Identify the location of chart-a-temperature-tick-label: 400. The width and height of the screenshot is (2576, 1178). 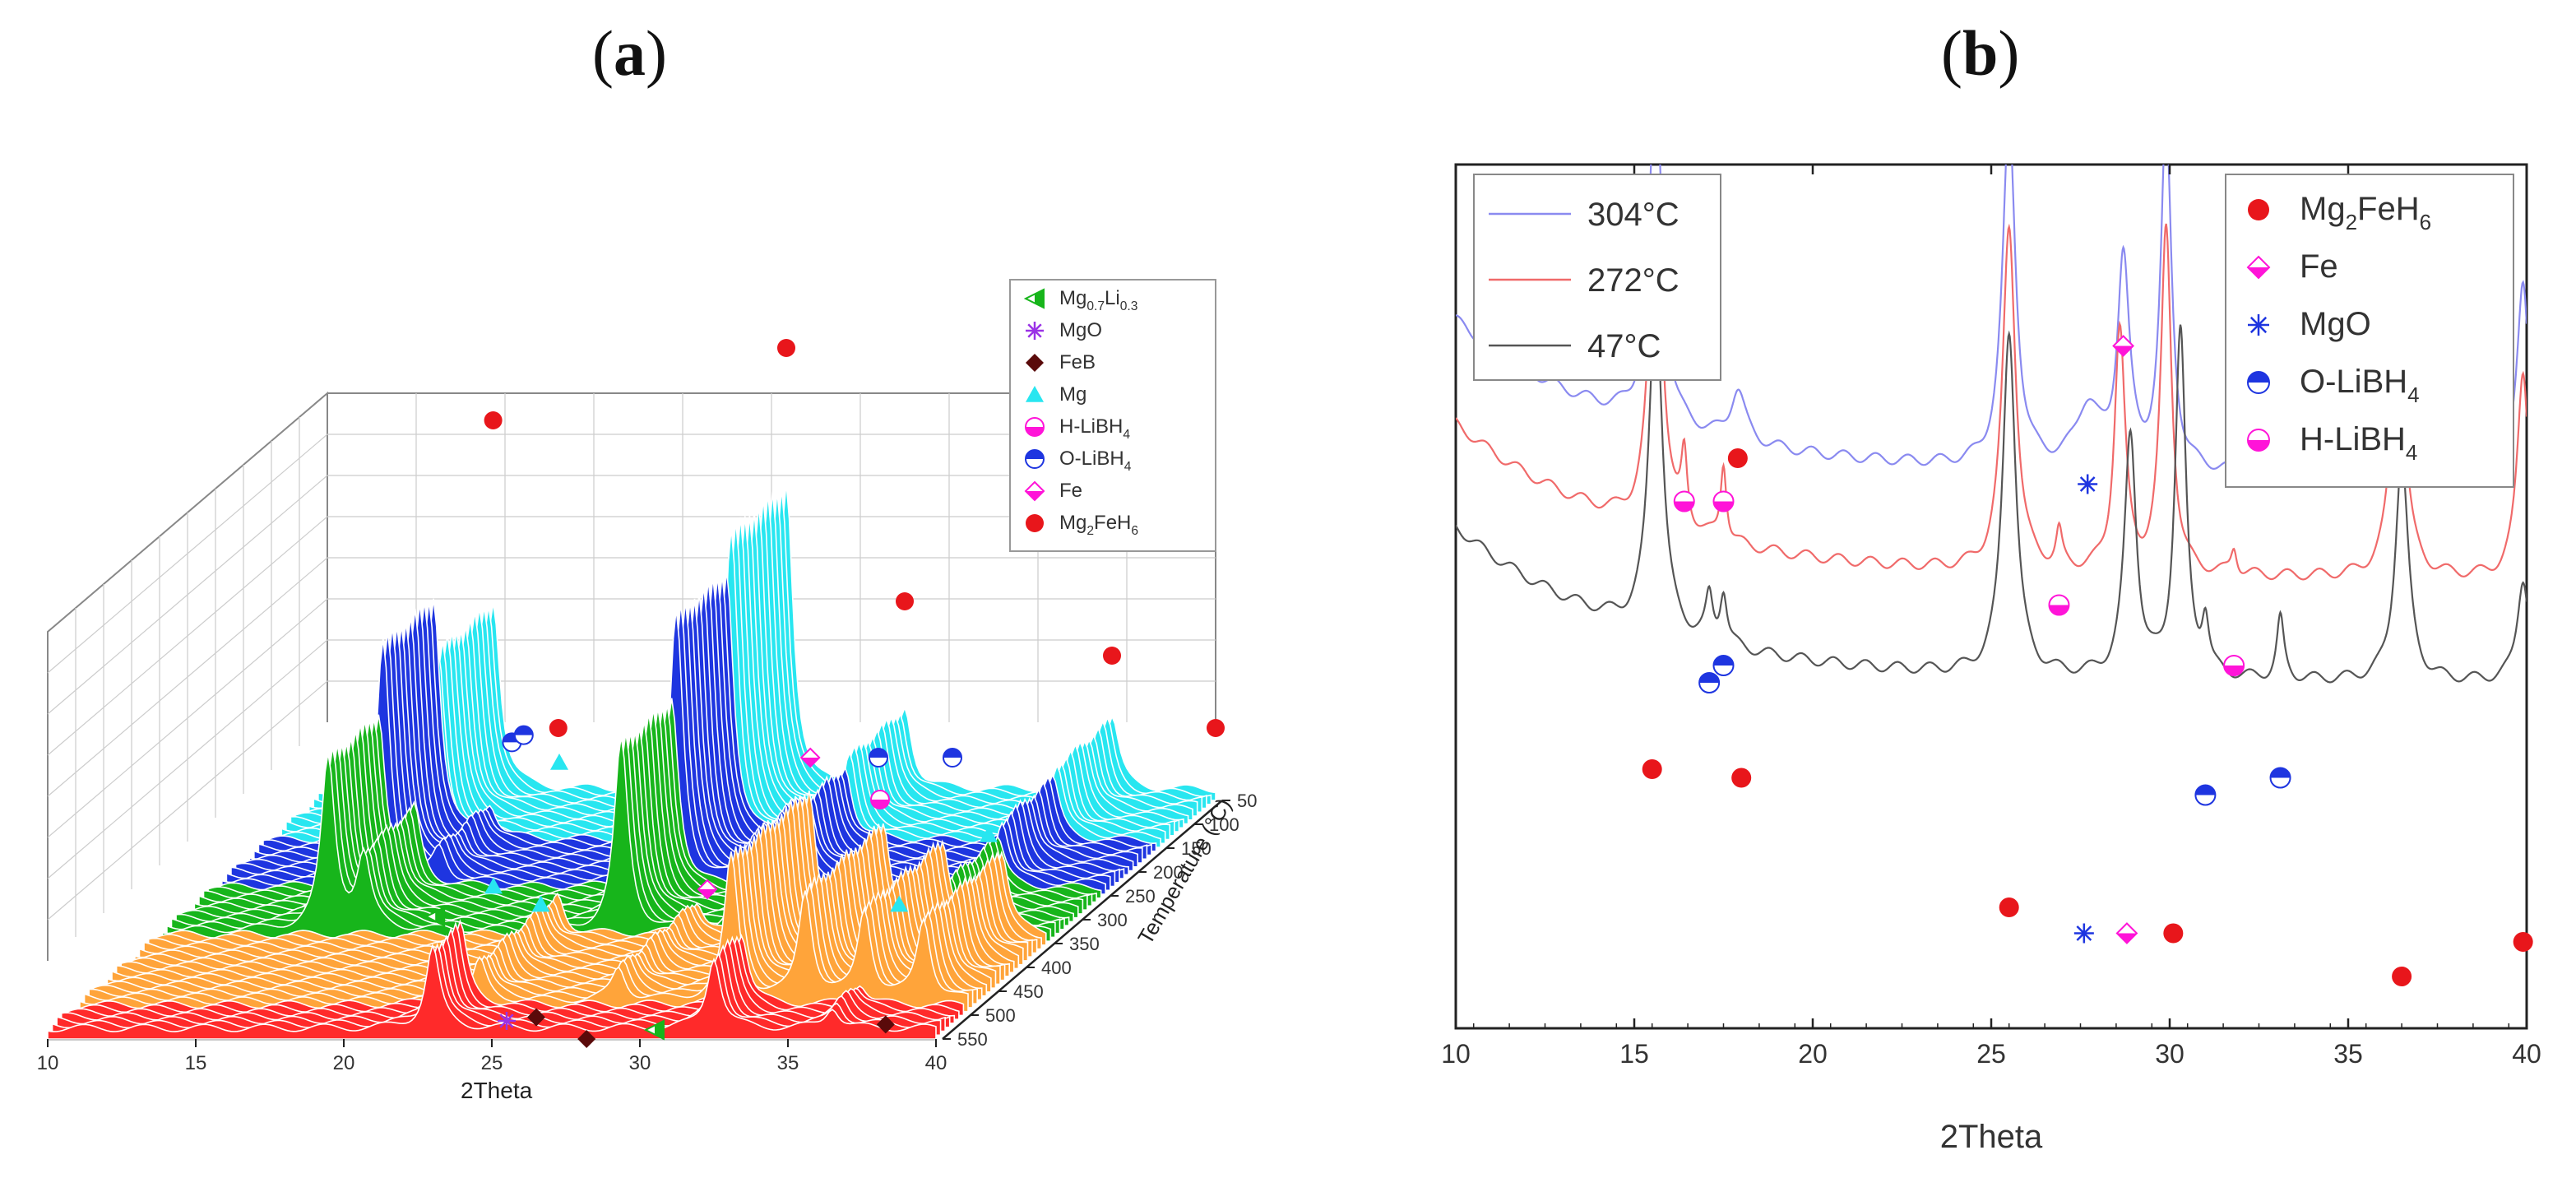
(1057, 968).